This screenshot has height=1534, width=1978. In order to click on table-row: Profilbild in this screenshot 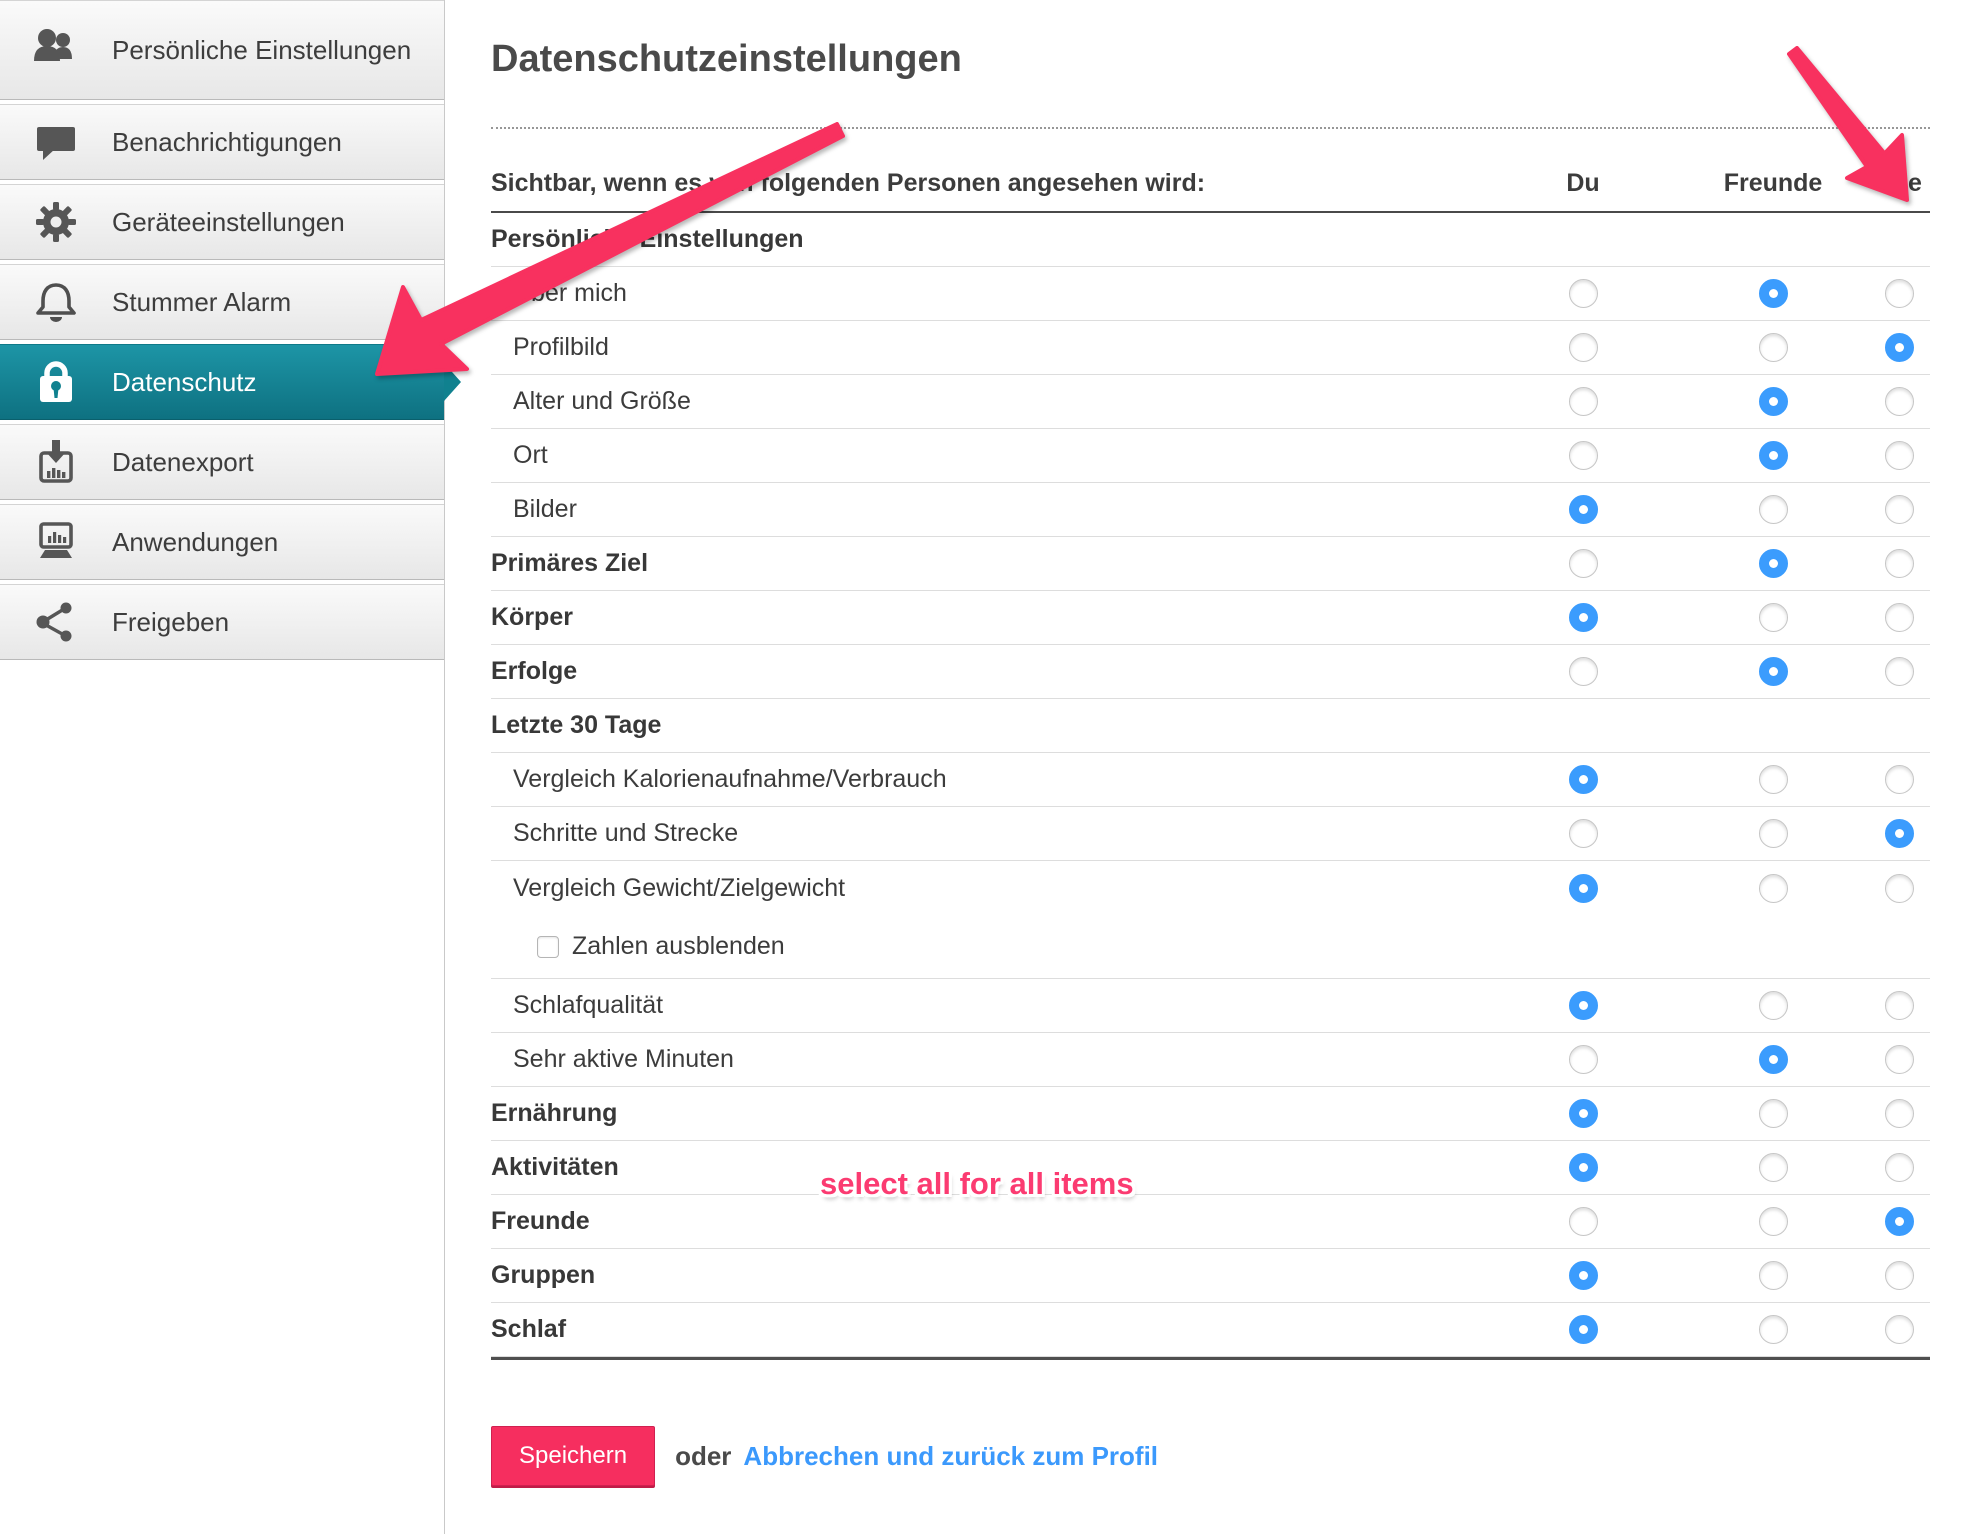, I will do `click(1210, 348)`.